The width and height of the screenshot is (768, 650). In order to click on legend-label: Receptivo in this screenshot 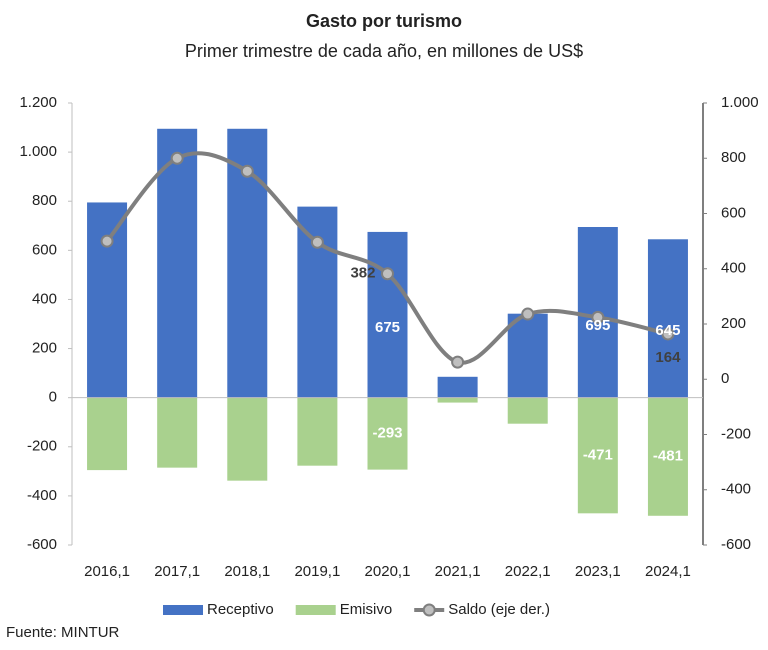, I will do `click(240, 609)`.